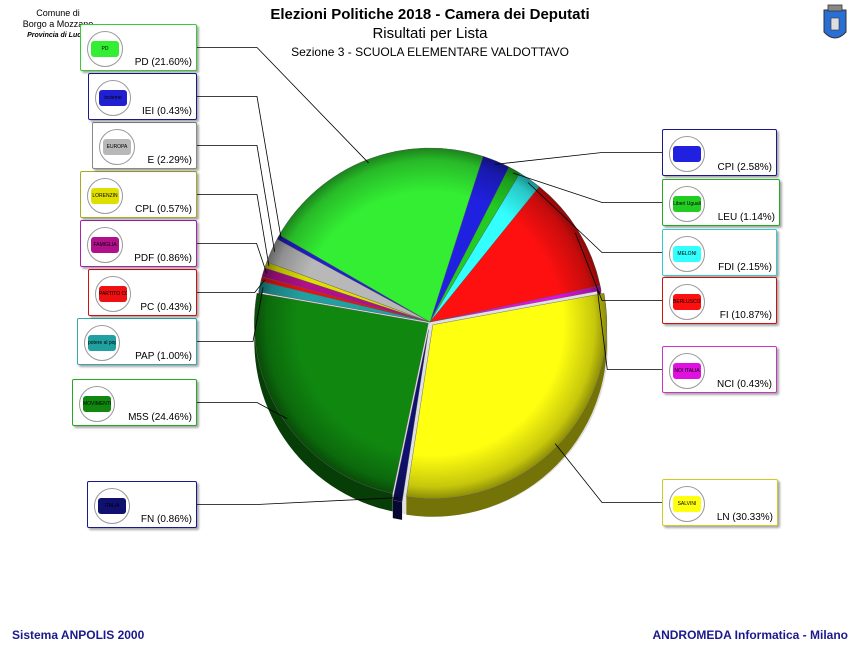 This screenshot has height=645, width=860. I want to click on party-logo-icon: Liberi Uguali, so click(687, 204).